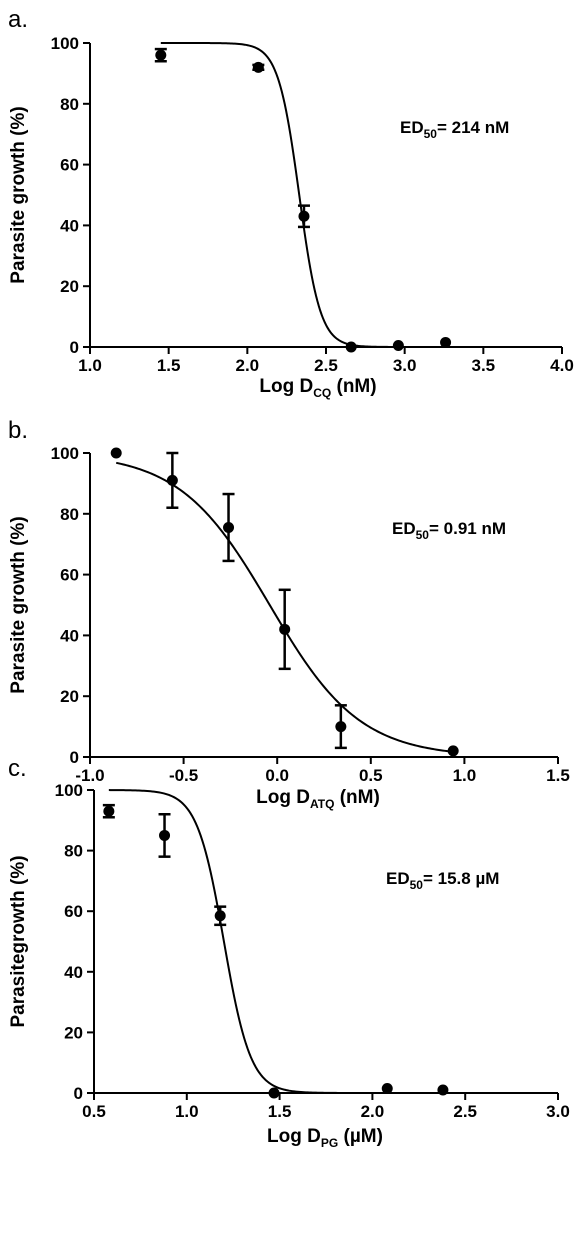 The width and height of the screenshot is (576, 1257). Describe the element at coordinates (360, 1136) in the screenshot. I see `x-axis-title-unit: (µM)` at that location.